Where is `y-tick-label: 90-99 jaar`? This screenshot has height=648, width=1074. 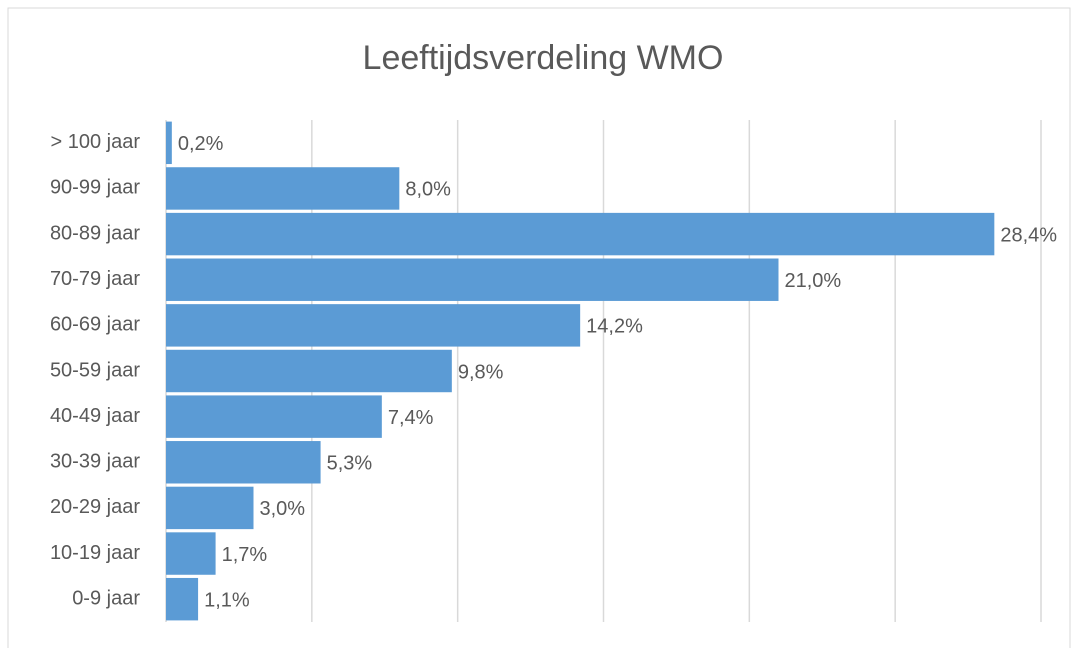 y-tick-label: 90-99 jaar is located at coordinates (95, 188).